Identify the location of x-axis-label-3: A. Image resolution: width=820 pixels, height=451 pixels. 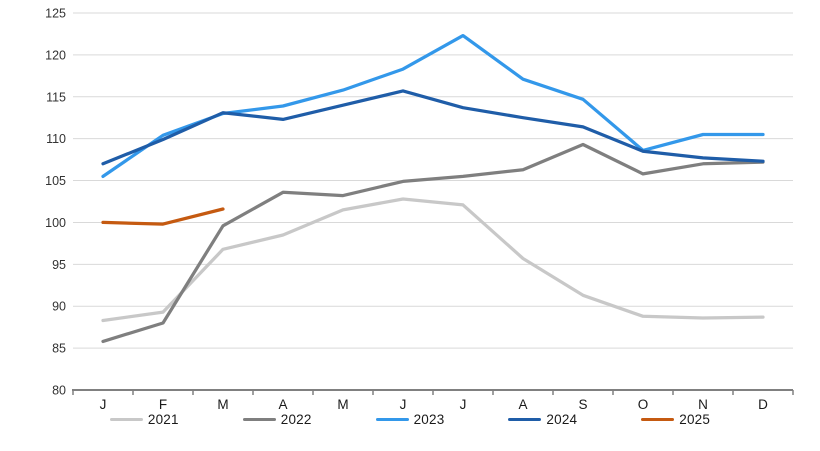
(282, 404).